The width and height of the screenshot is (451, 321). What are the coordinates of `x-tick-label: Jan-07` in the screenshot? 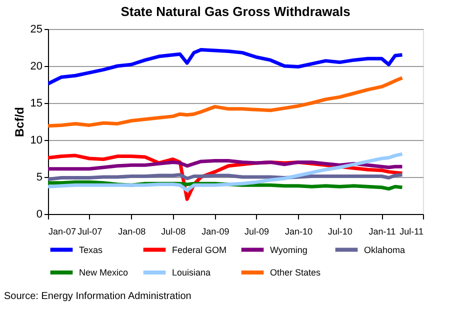 It's located at (62, 231).